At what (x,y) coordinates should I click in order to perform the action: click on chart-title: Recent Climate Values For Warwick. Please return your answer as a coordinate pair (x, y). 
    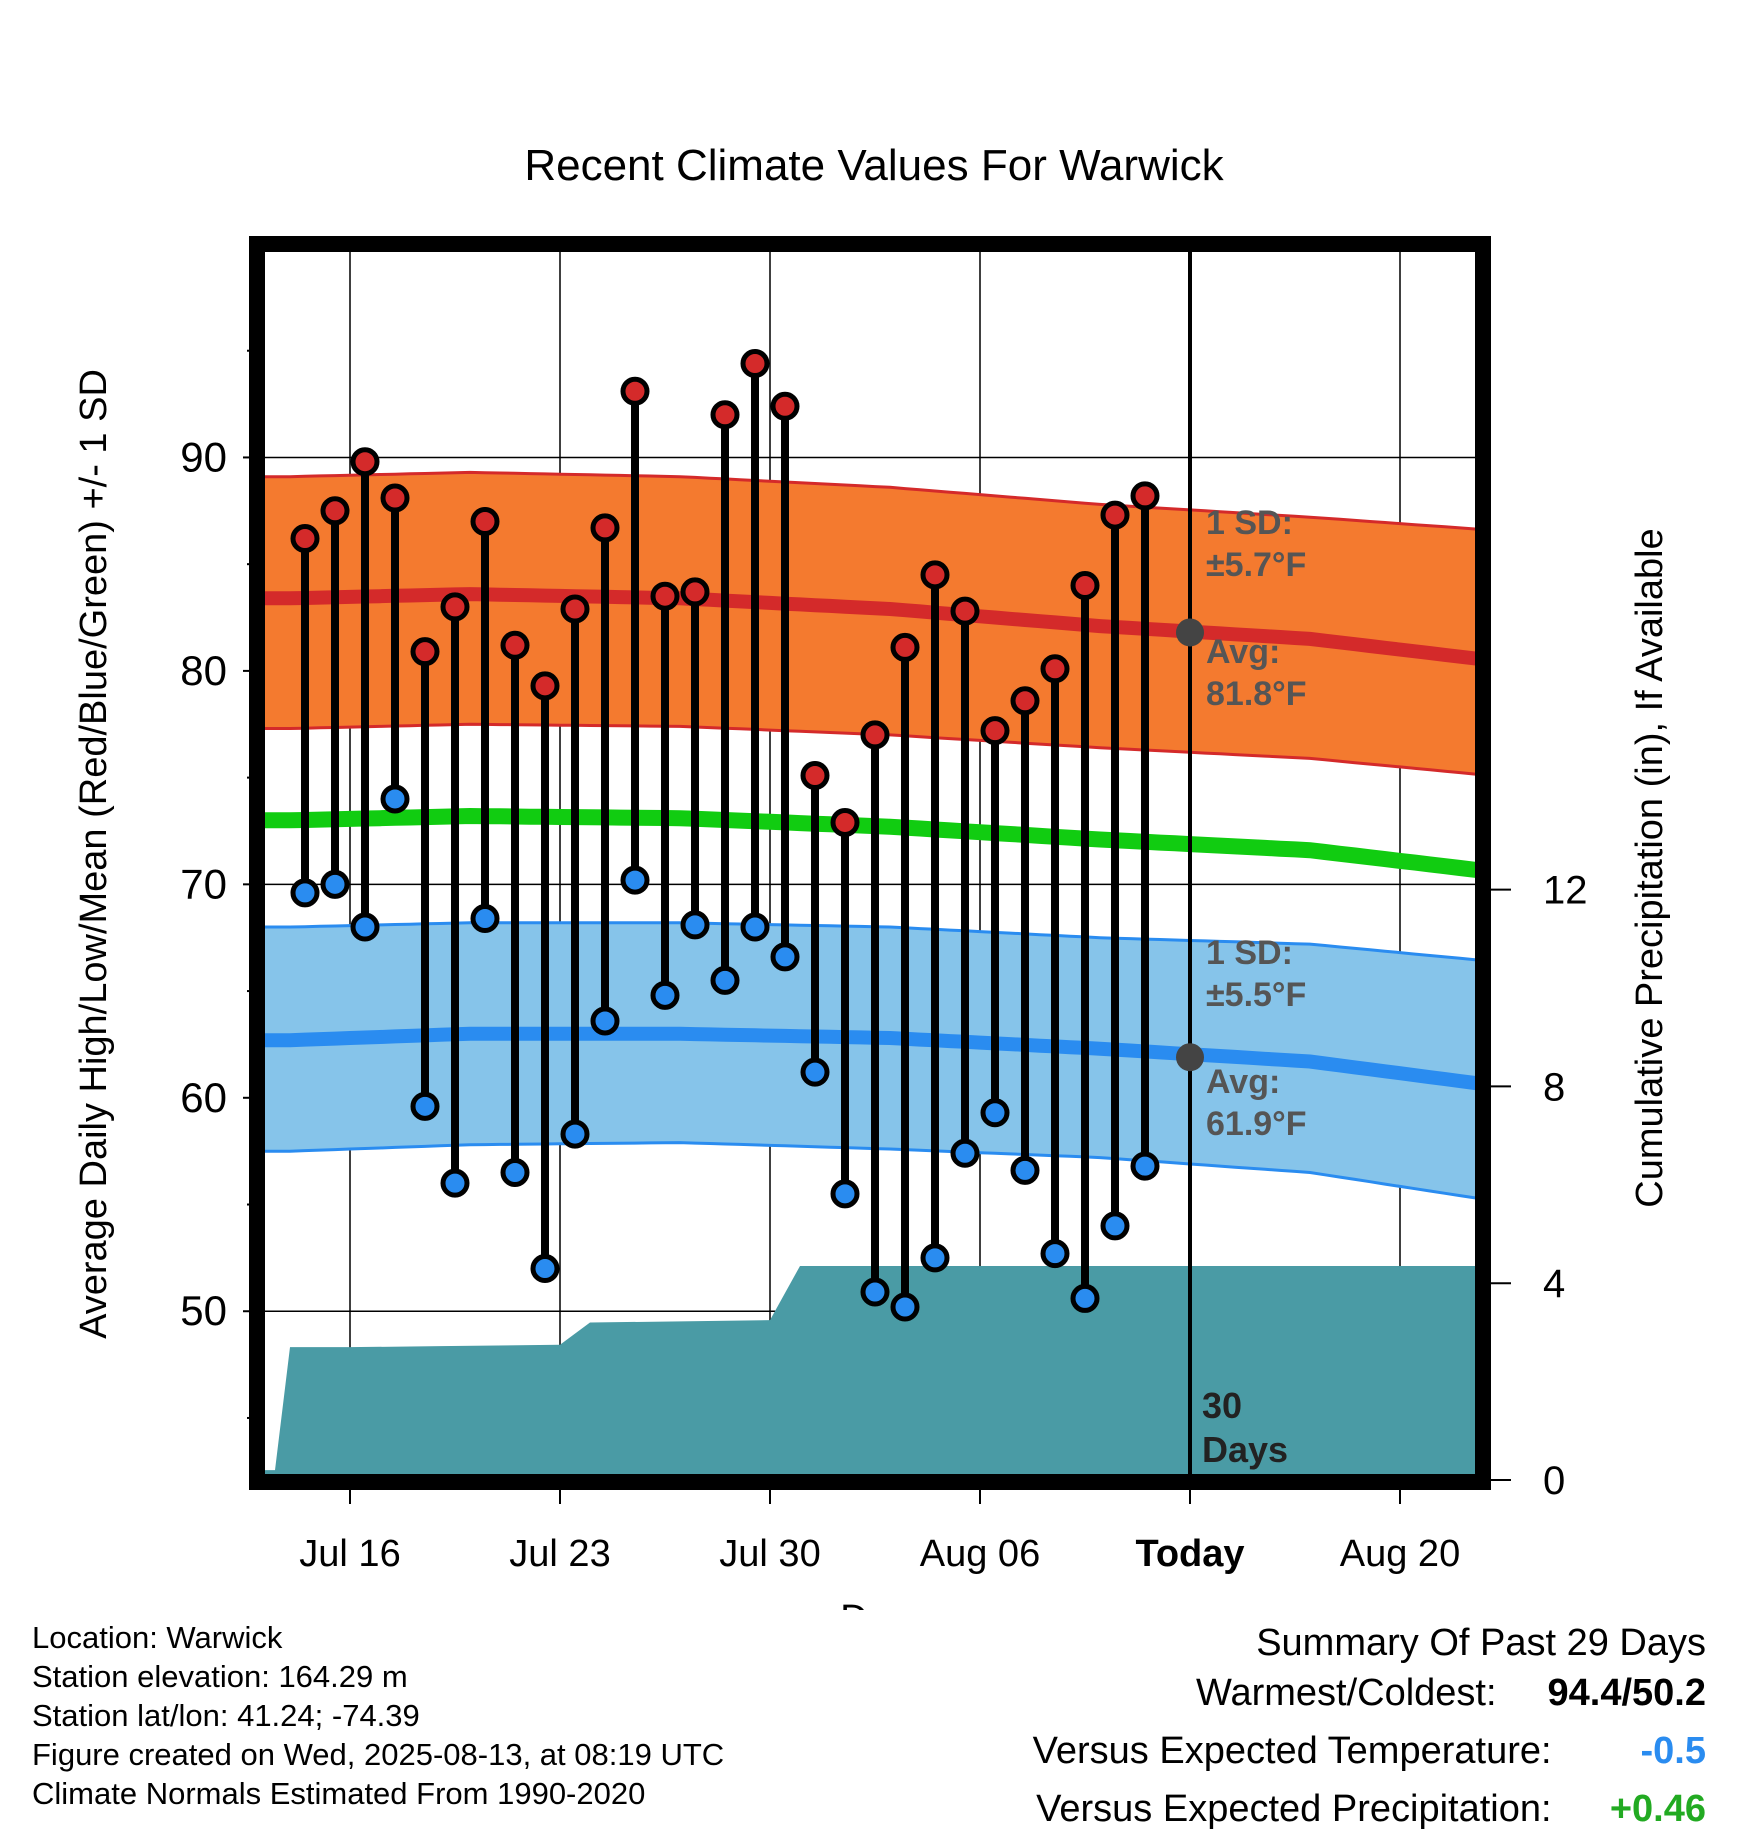
    Looking at the image, I should click on (874, 165).